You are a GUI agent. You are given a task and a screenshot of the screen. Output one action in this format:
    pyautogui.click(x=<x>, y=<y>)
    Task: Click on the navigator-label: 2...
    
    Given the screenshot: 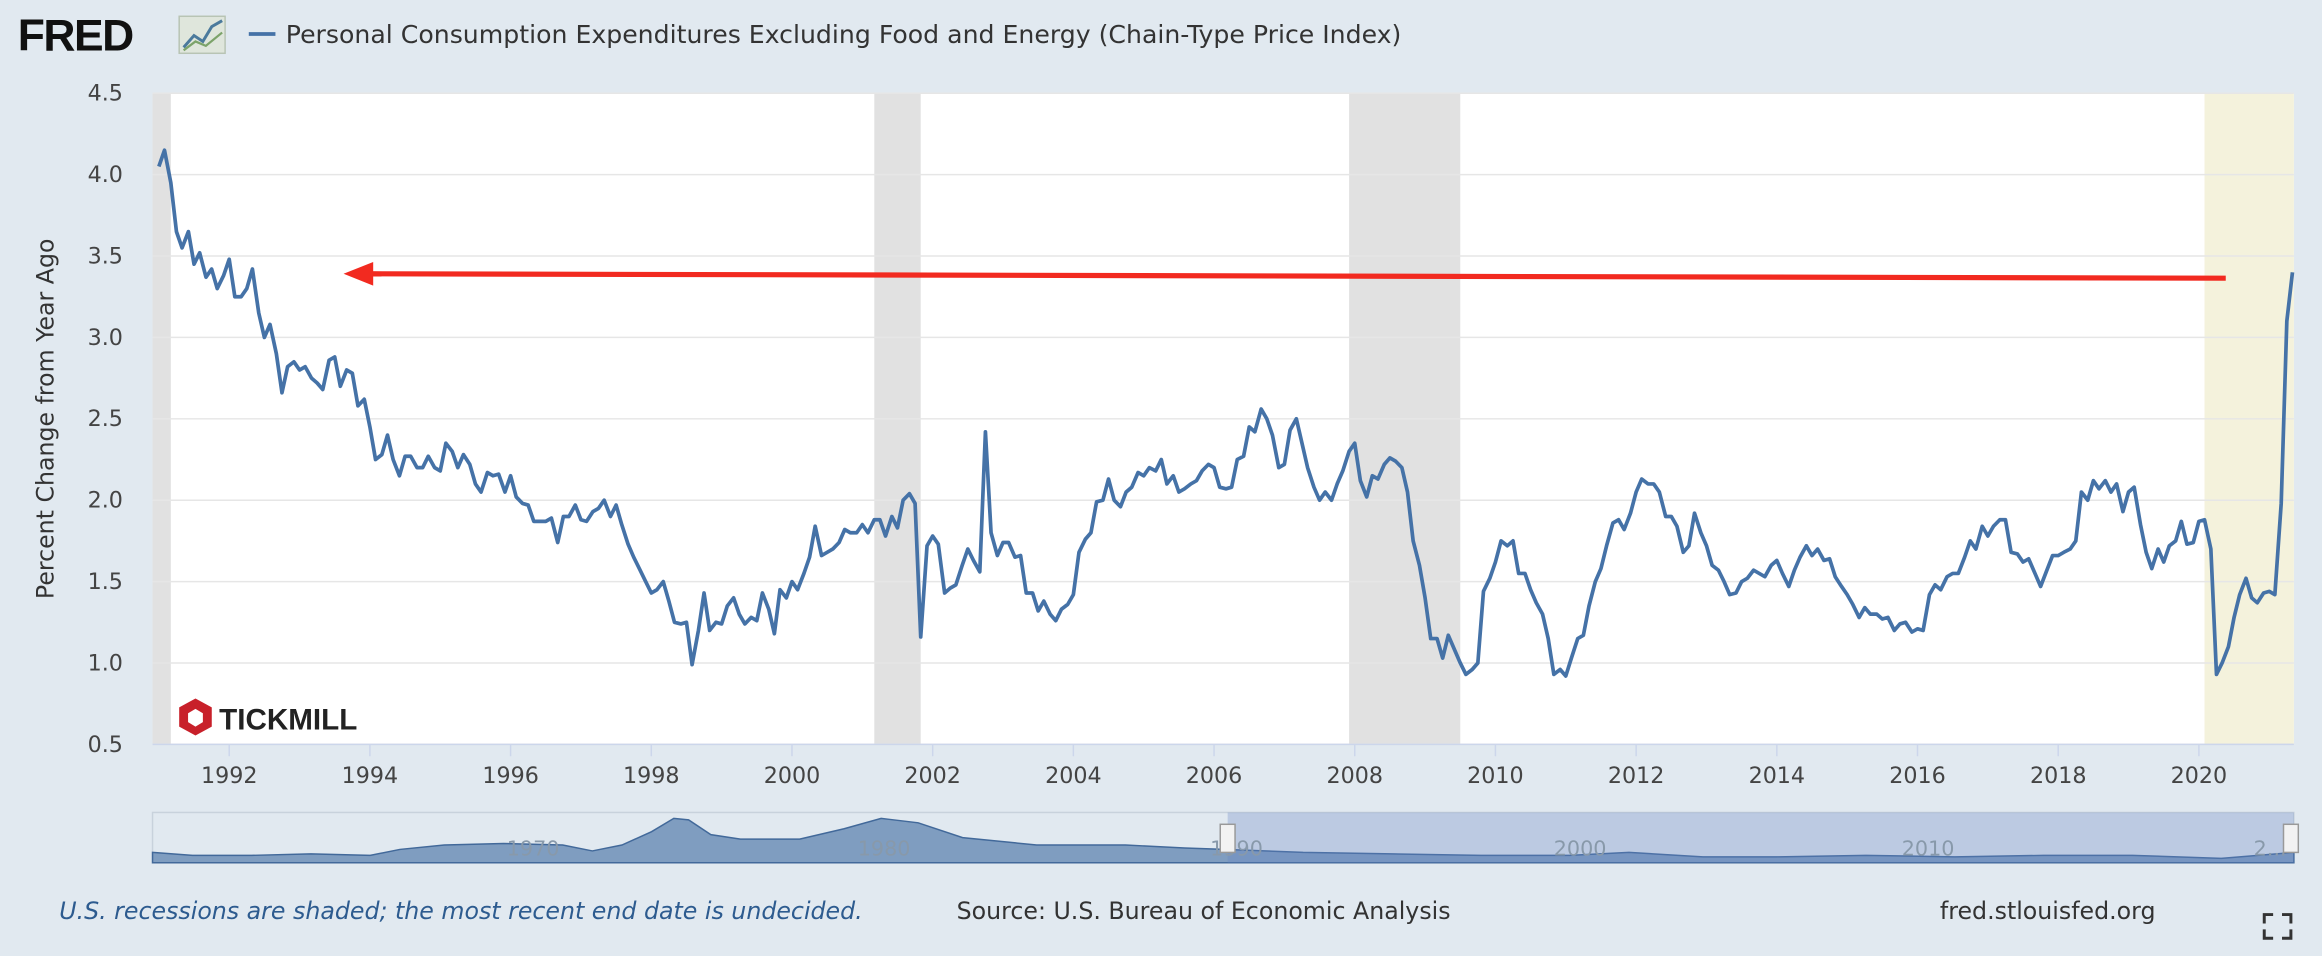 What is the action you would take?
    pyautogui.click(x=2270, y=848)
    